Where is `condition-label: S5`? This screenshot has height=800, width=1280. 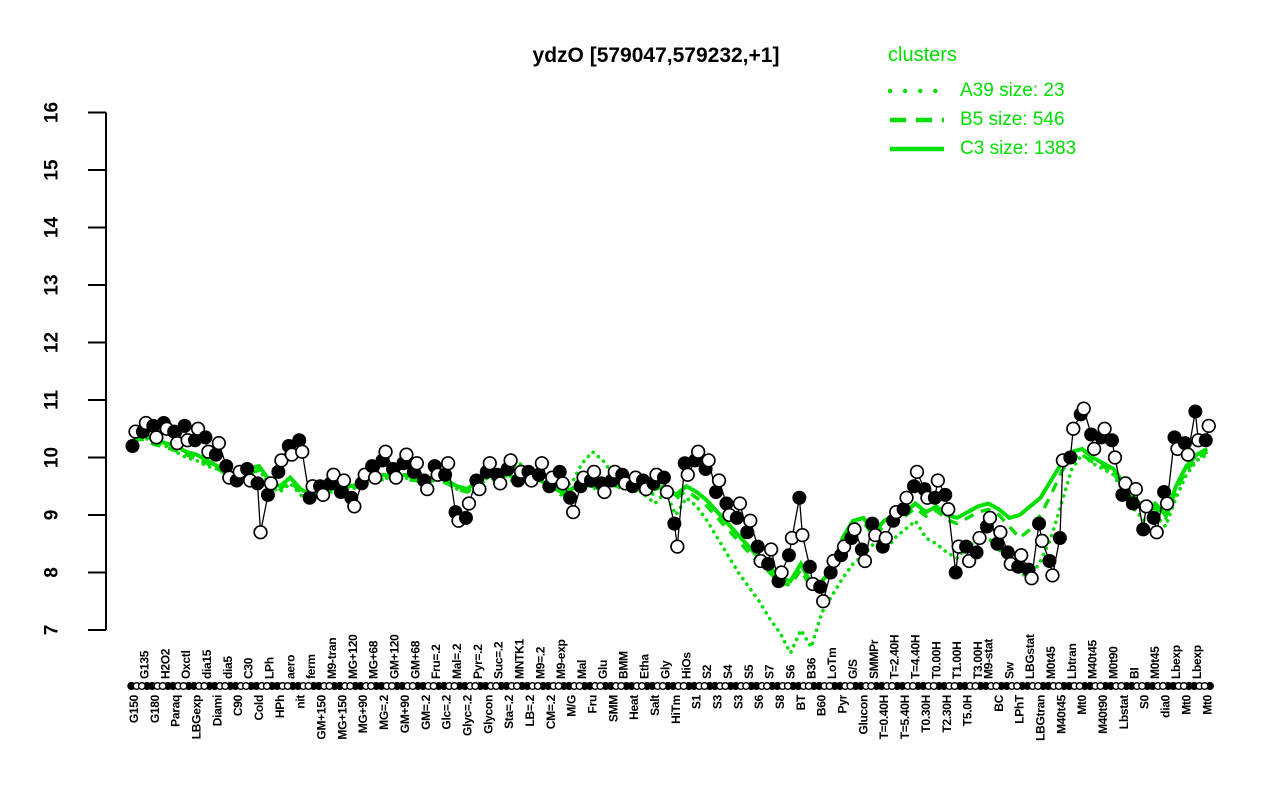 condition-label: S5 is located at coordinates (749, 671).